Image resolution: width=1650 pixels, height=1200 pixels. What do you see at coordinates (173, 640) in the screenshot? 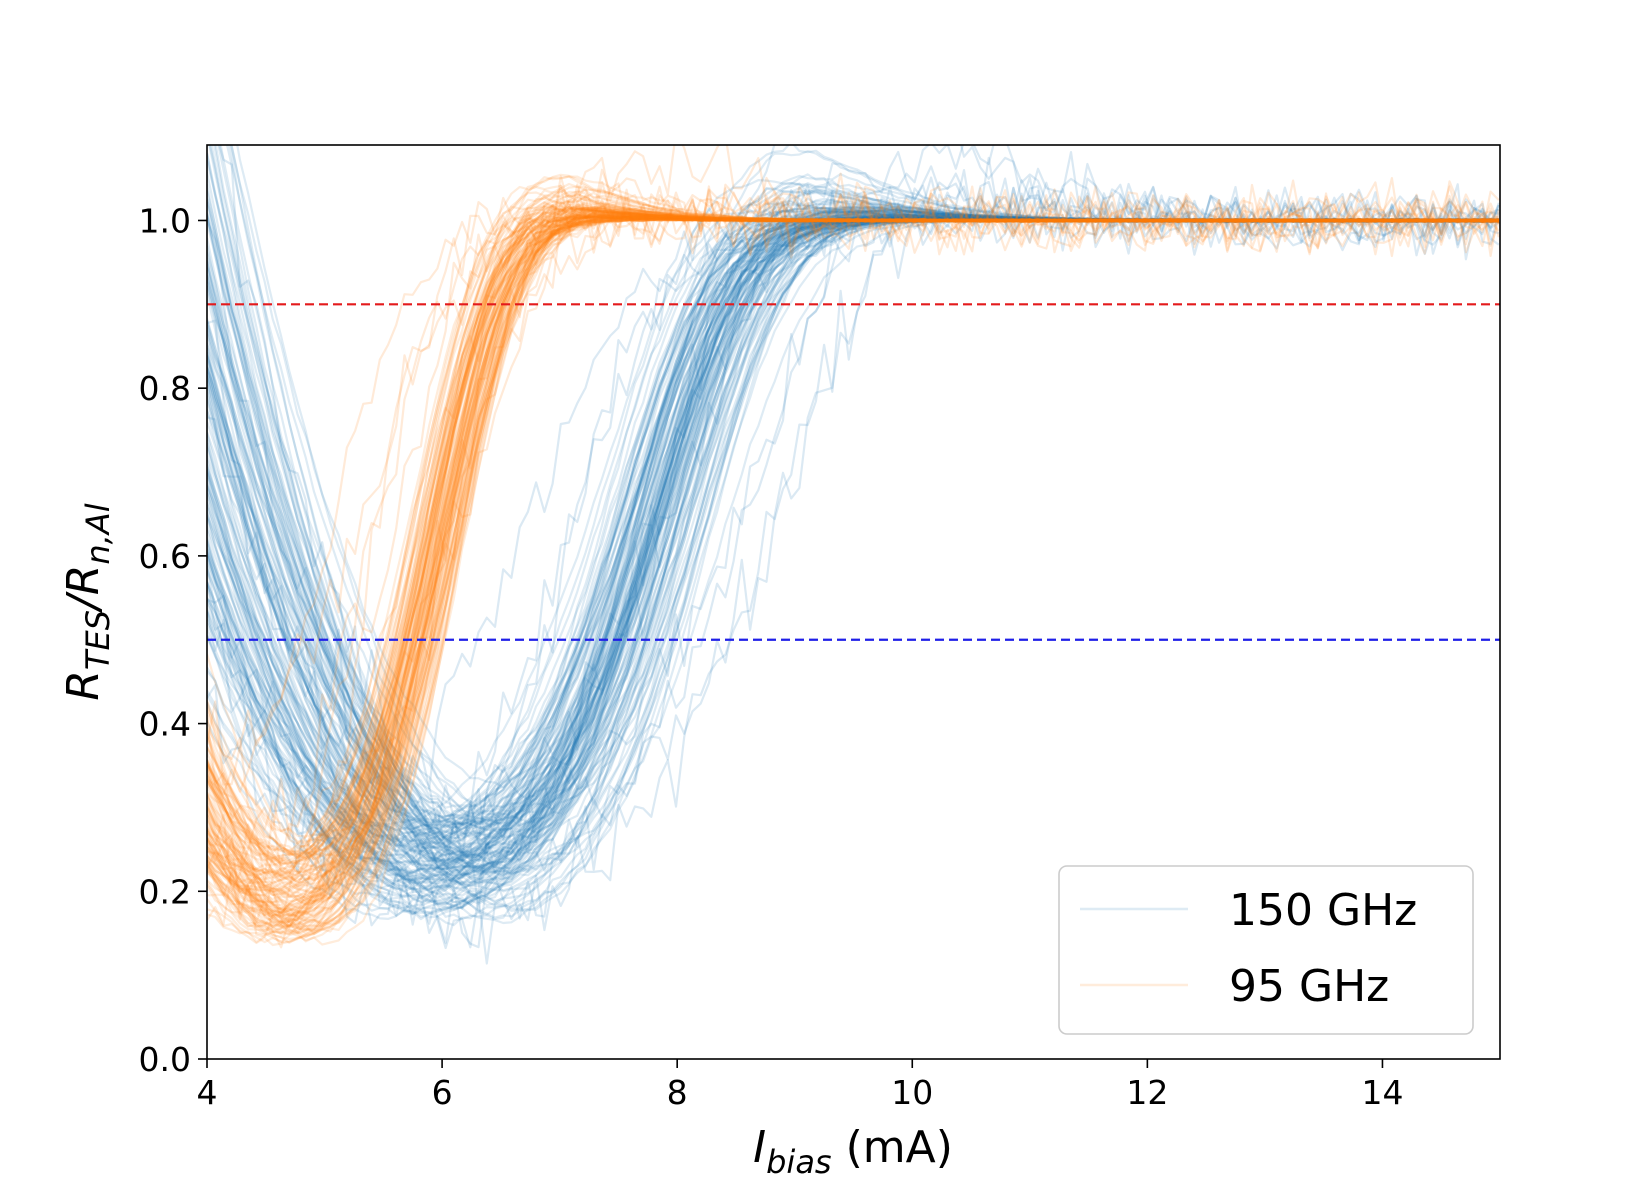
I see `y-axis: 0.0 0.2 0.4 0.6 0.8 1.0` at bounding box center [173, 640].